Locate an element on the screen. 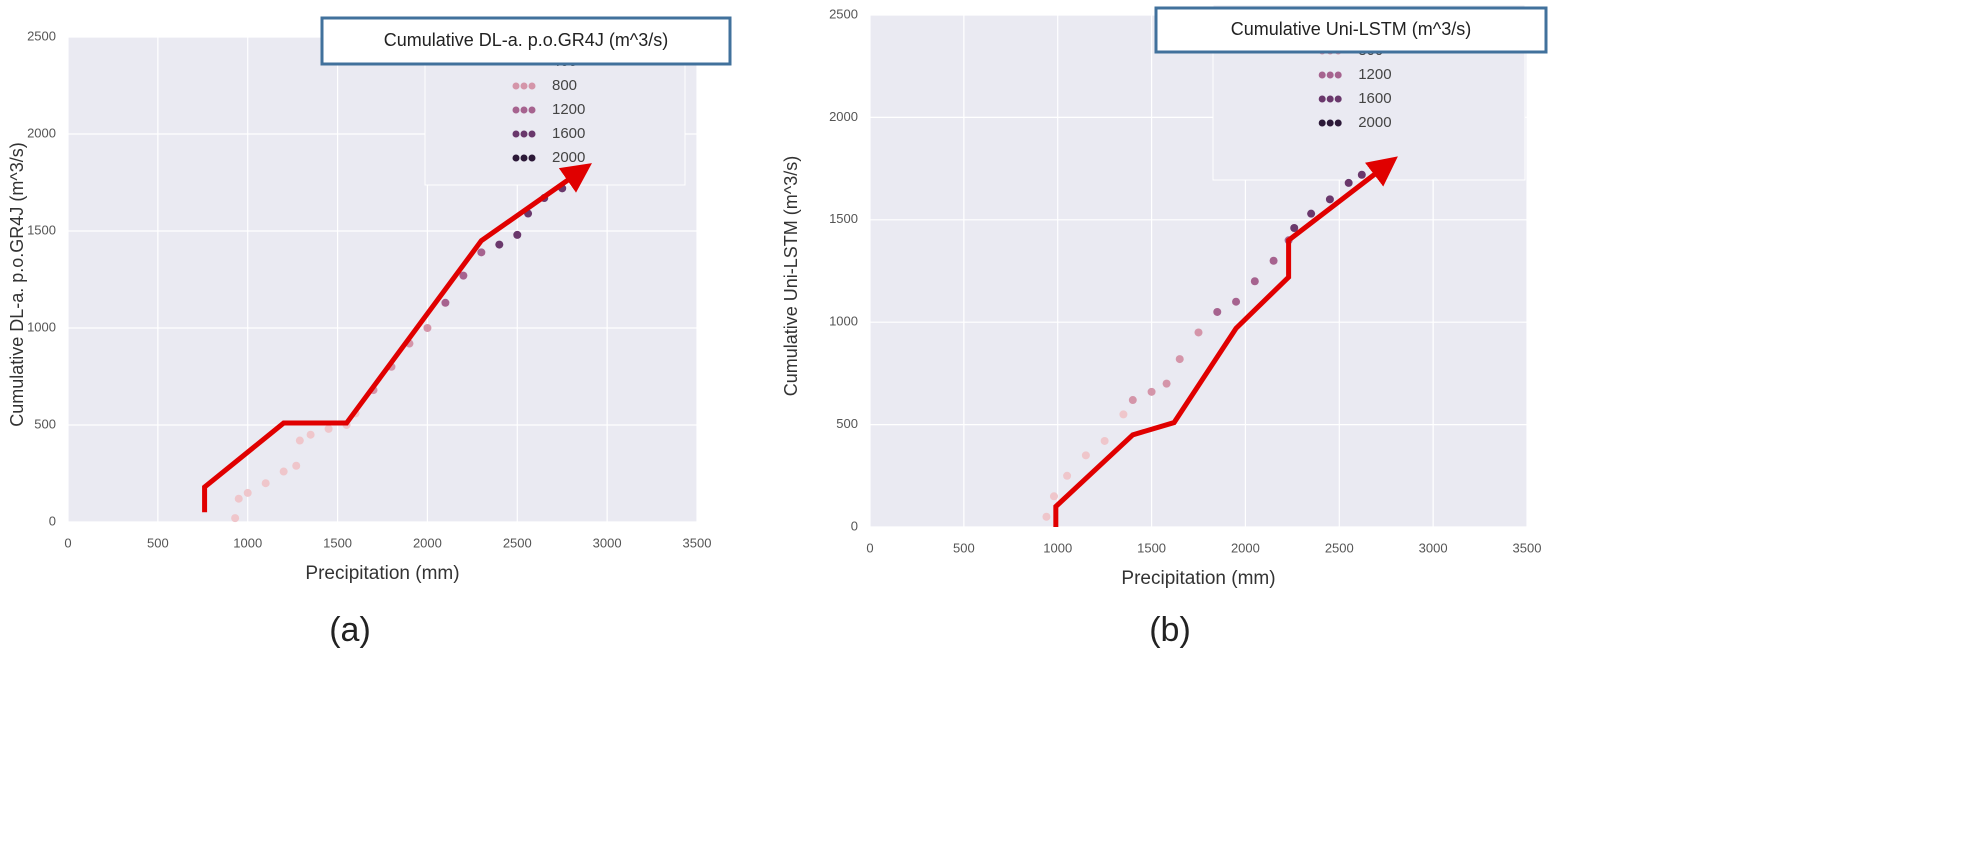  legend-label: 800 is located at coordinates (564, 85).